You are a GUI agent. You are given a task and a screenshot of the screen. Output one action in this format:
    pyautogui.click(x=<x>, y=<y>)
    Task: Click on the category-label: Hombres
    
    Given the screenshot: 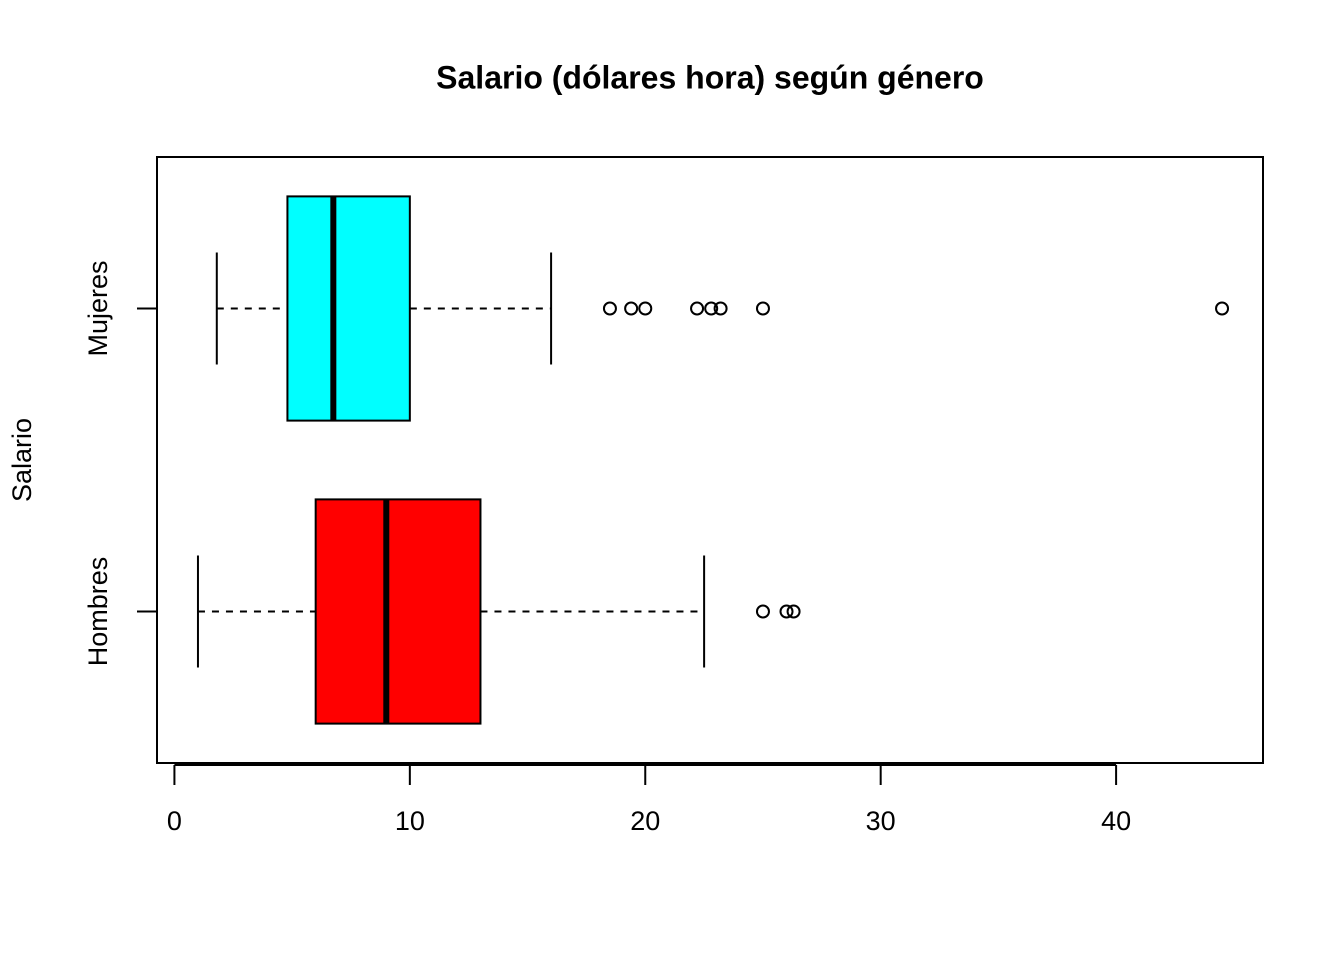 What is the action you would take?
    pyautogui.click(x=98, y=612)
    